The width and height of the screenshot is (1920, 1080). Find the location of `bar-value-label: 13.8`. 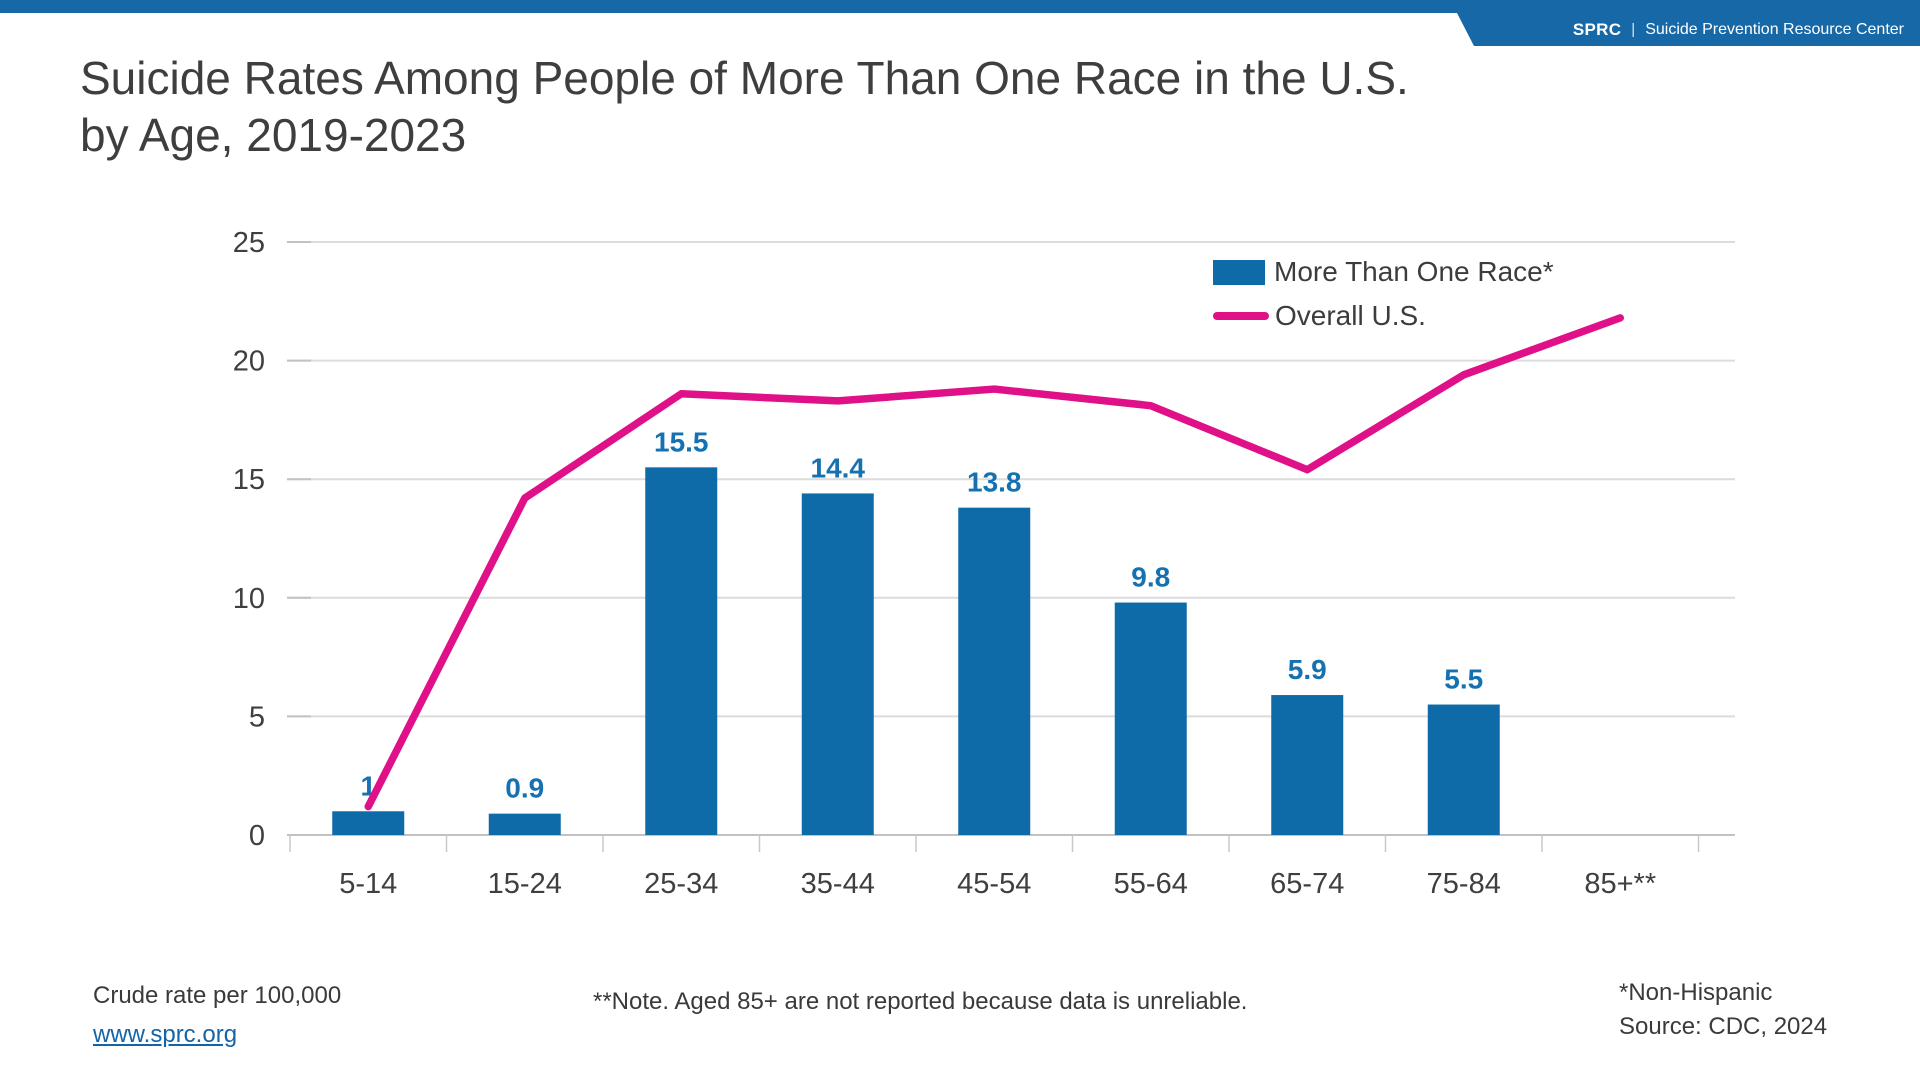

bar-value-label: 13.8 is located at coordinates (994, 482).